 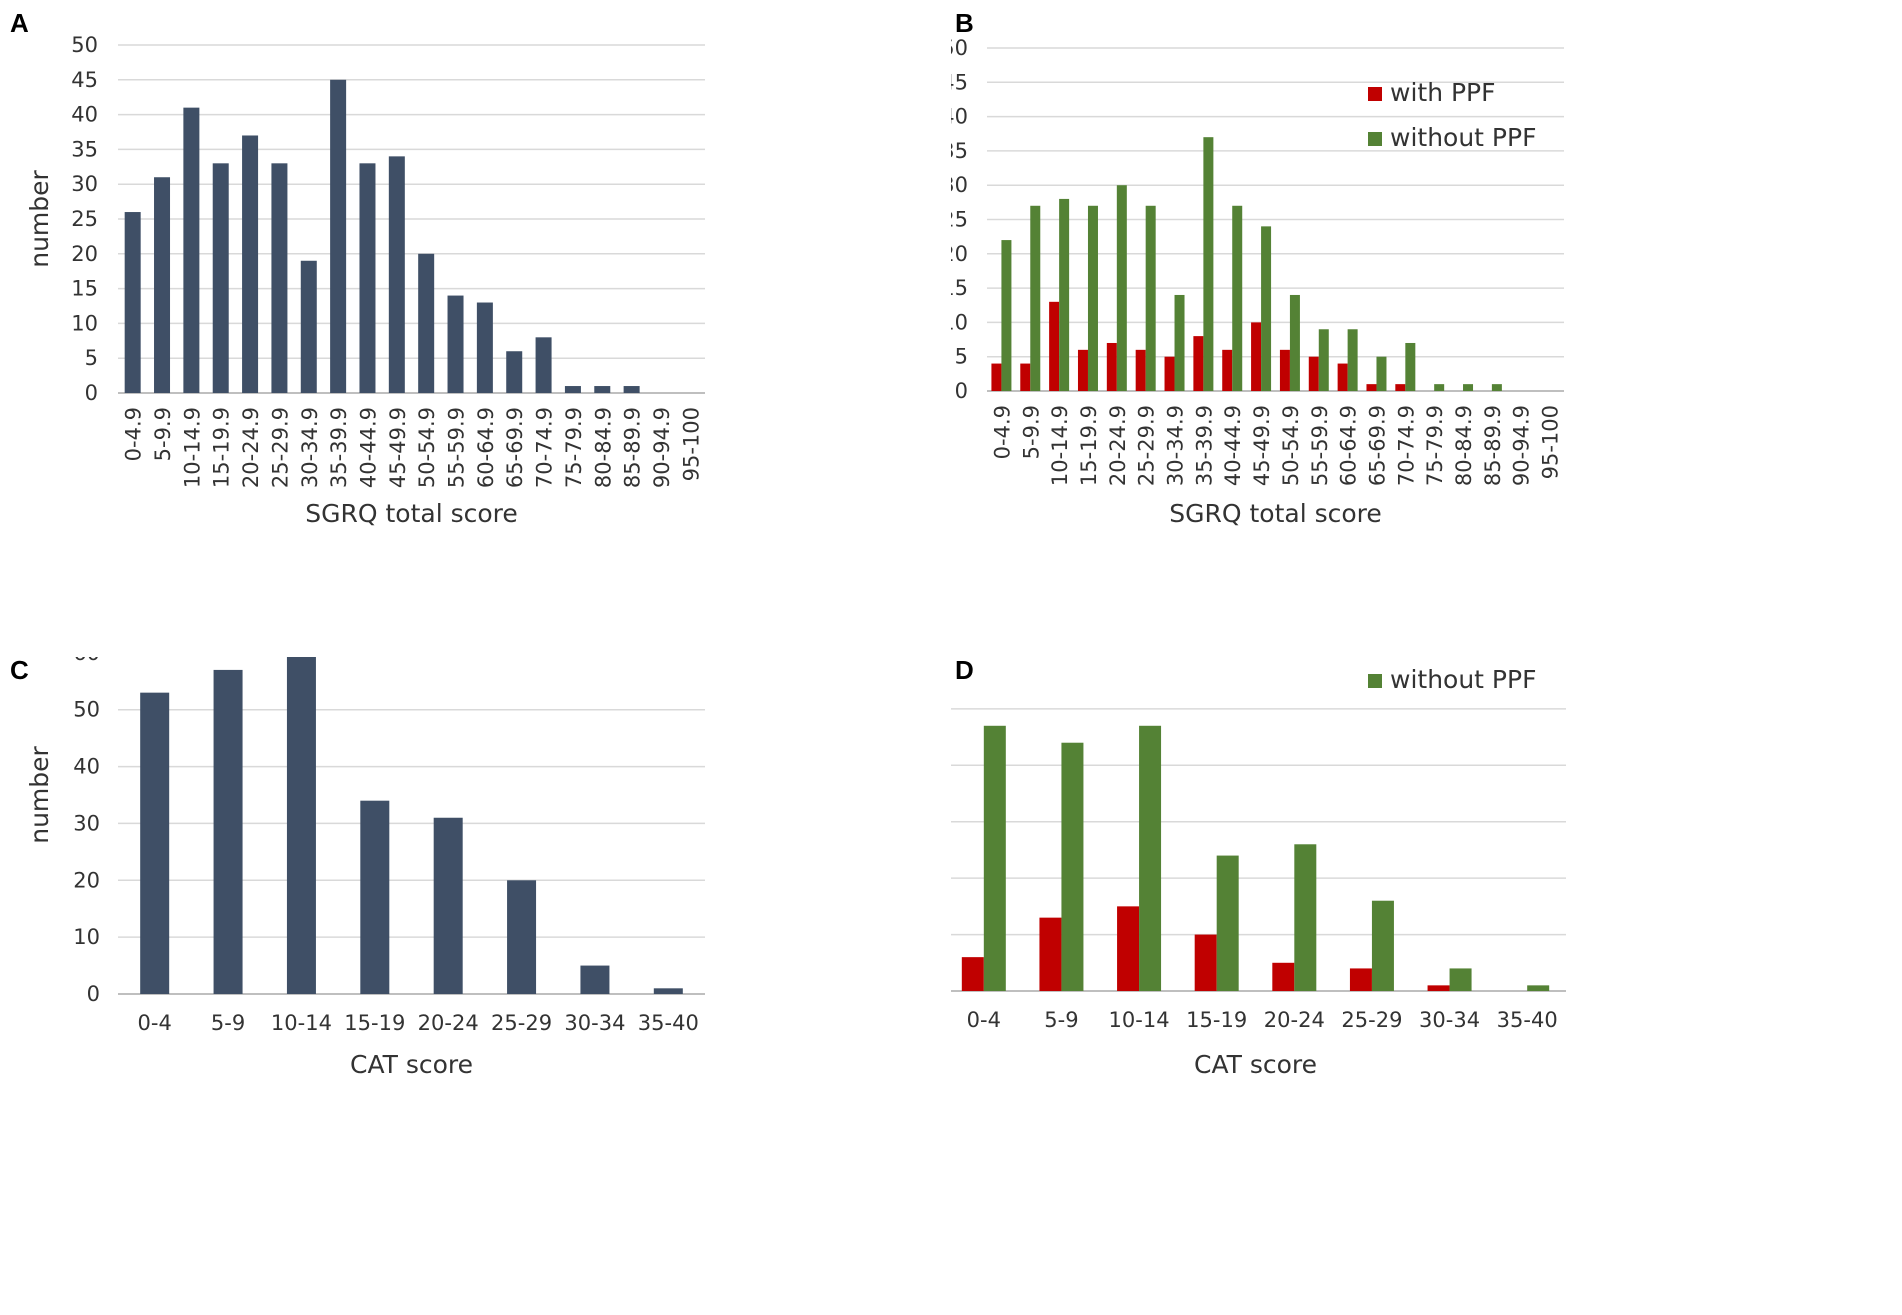 What do you see at coordinates (1468, 387) in the screenshot?
I see `bar-without-ppf-80-84.9` at bounding box center [1468, 387].